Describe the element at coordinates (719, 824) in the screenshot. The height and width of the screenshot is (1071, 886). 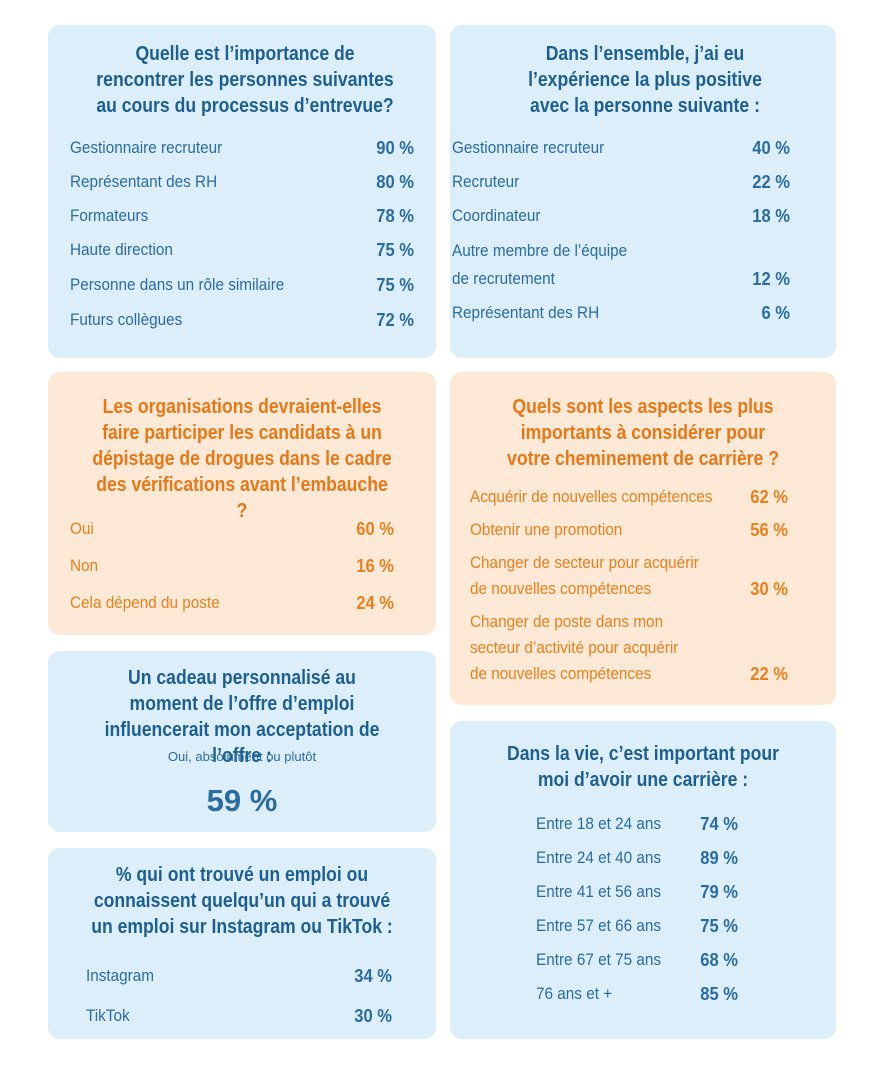
I see `row-value: 74 %` at that location.